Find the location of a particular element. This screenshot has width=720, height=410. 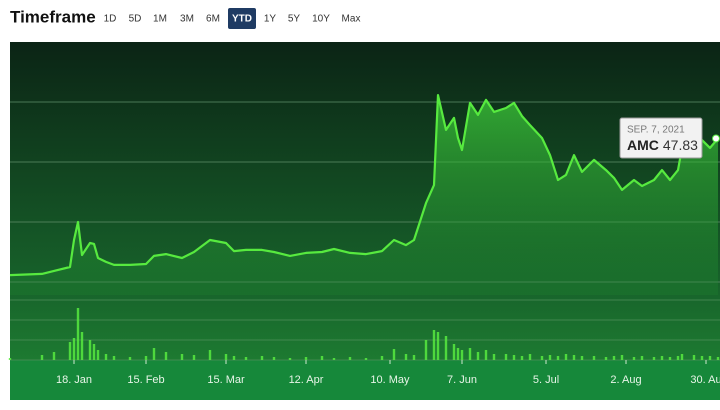

timeframe-button: Max is located at coordinates (351, 19).